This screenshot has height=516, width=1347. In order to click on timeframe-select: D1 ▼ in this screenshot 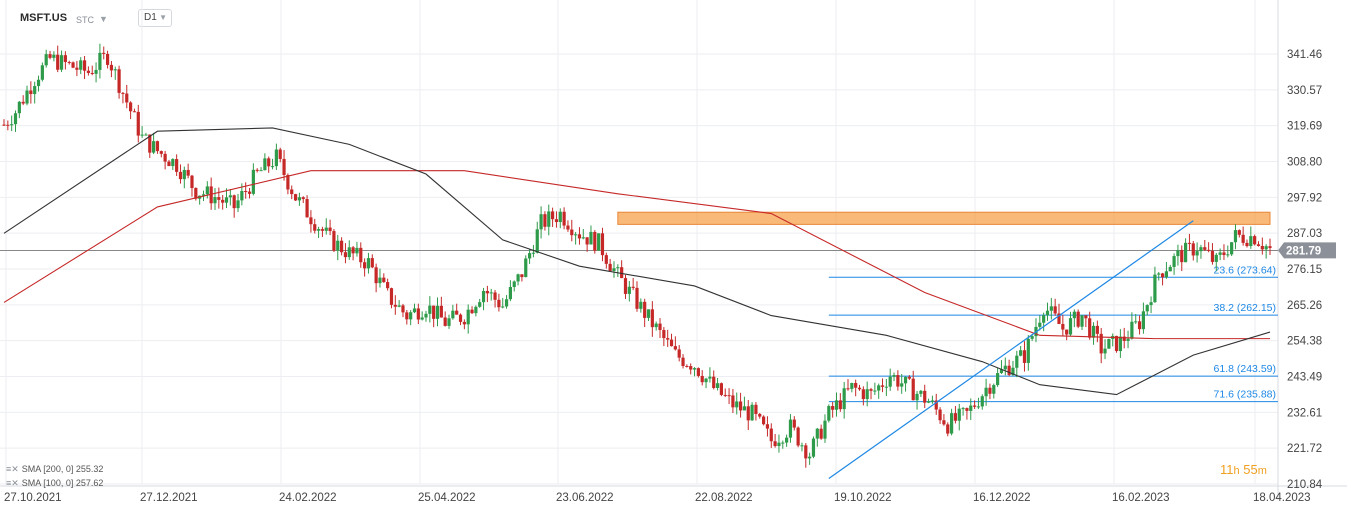, I will do `click(155, 18)`.